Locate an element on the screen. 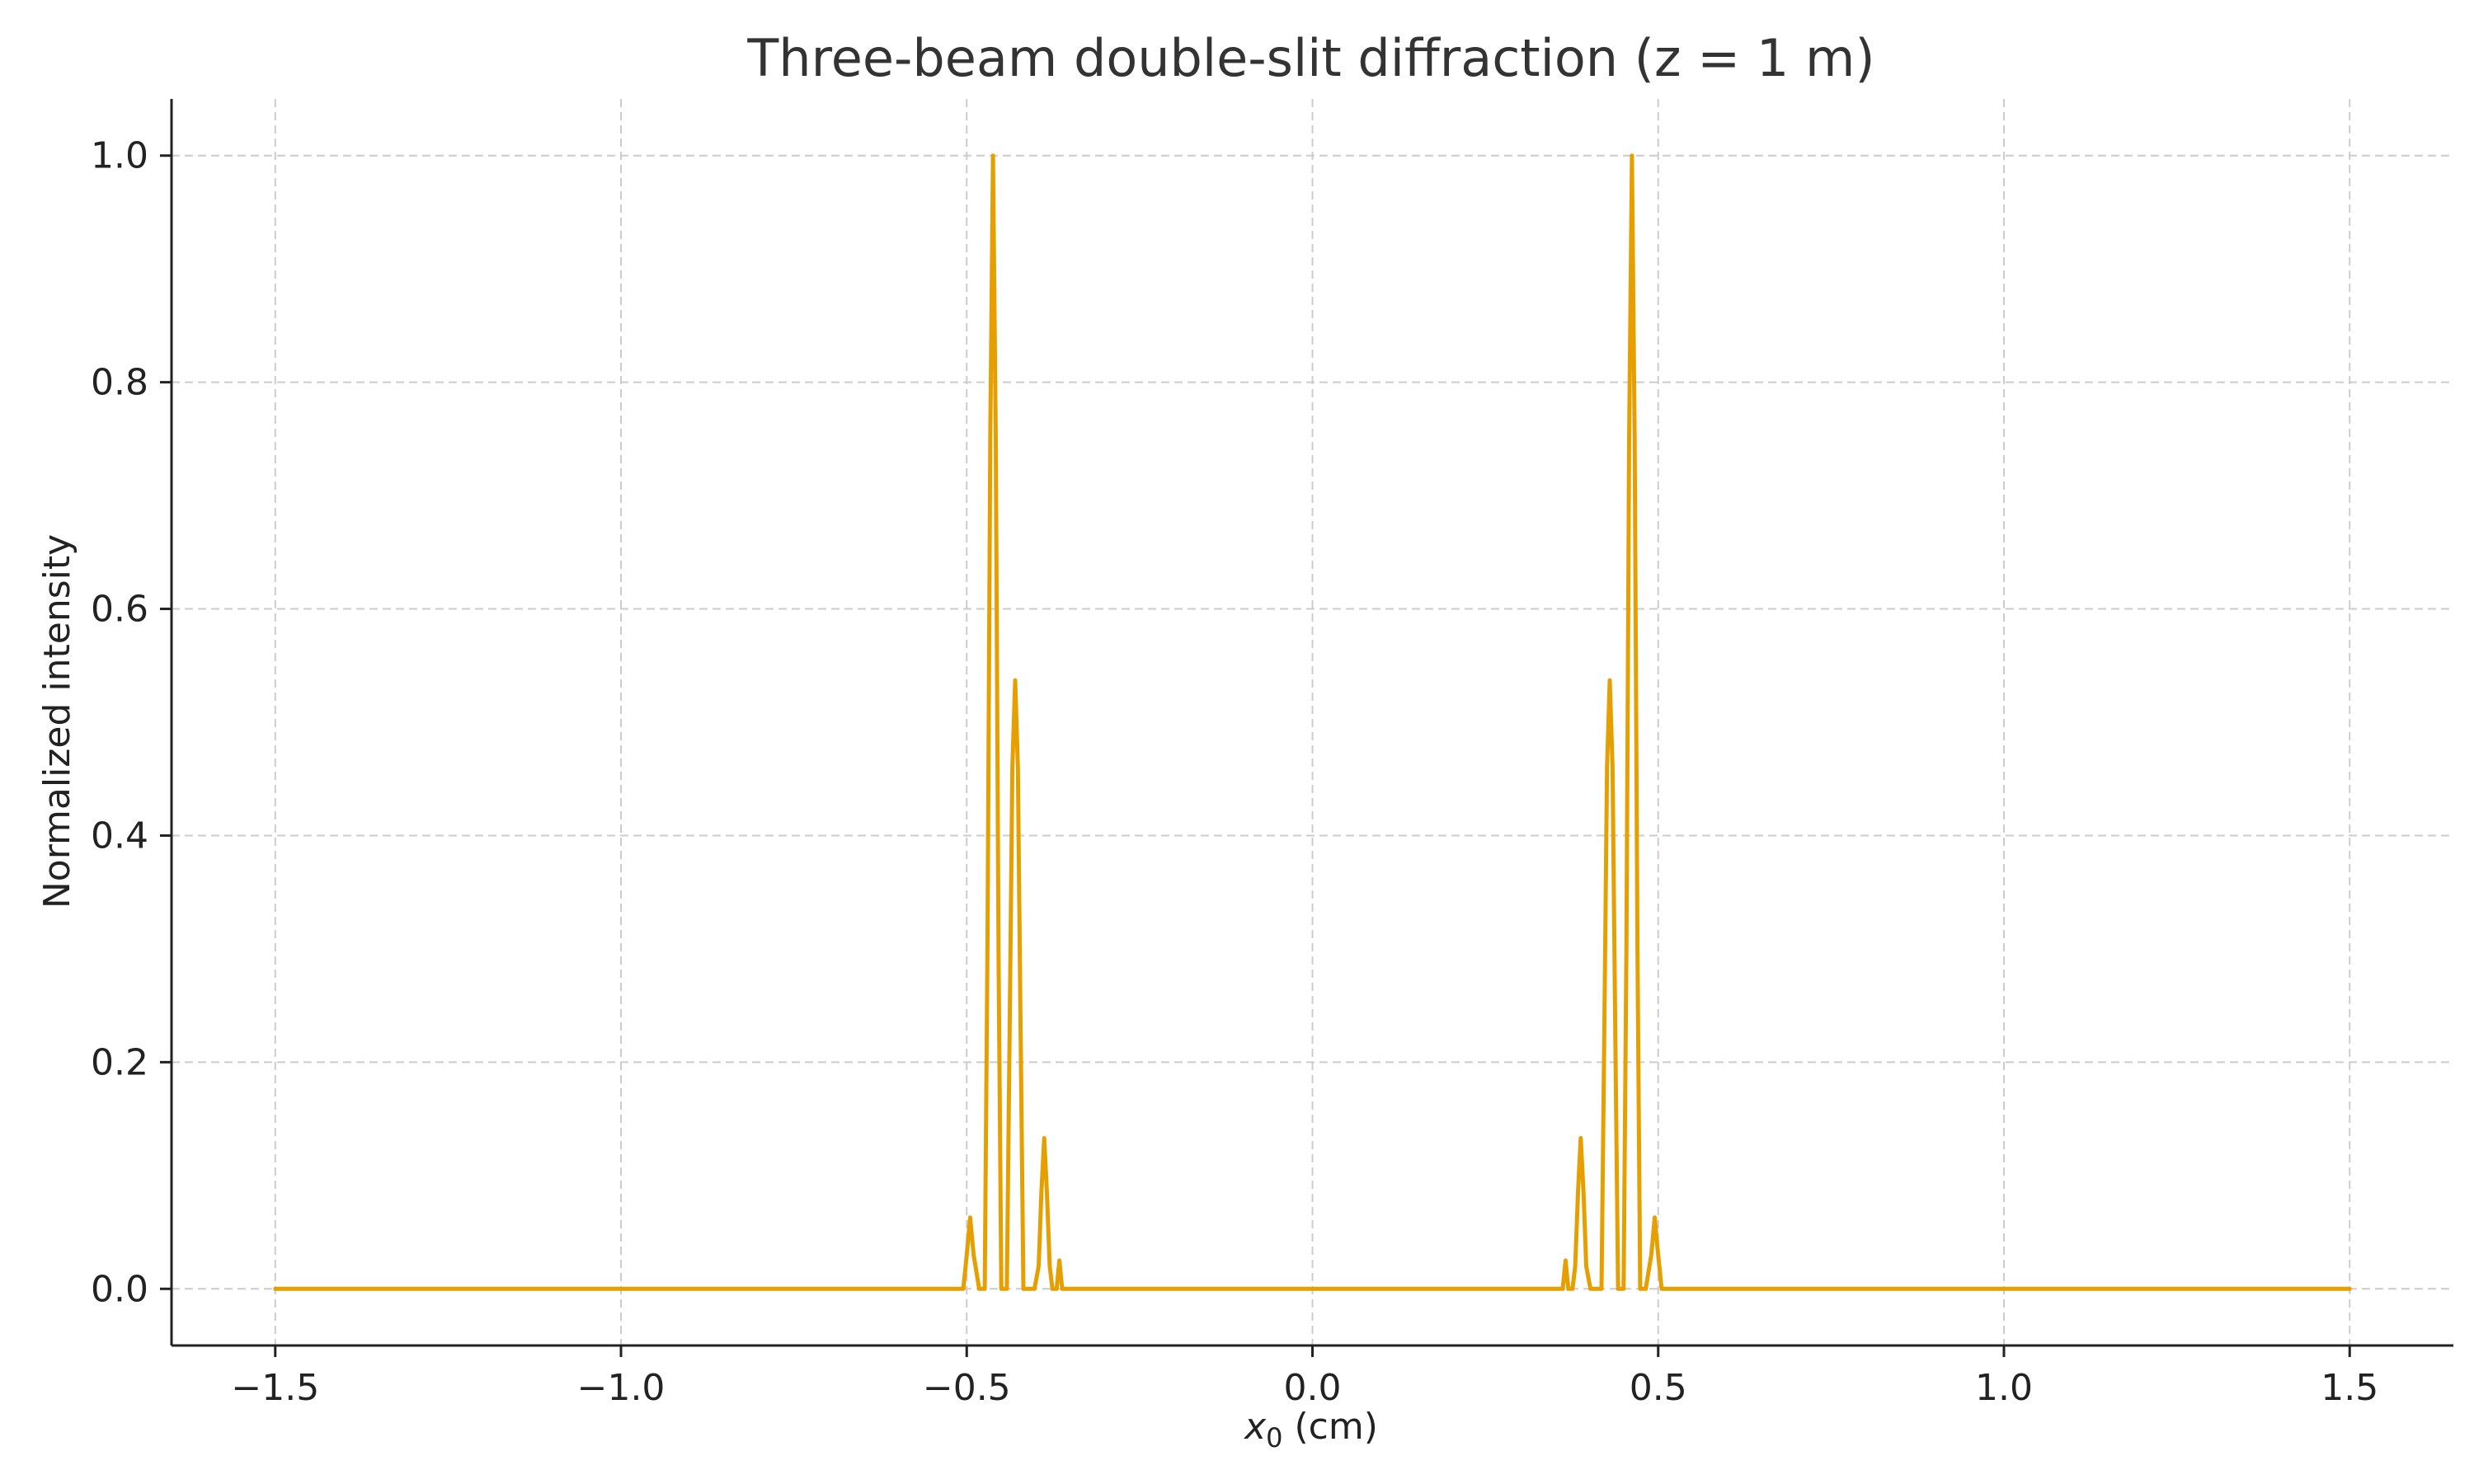  y-tick-label: 0.4 is located at coordinates (119, 836).